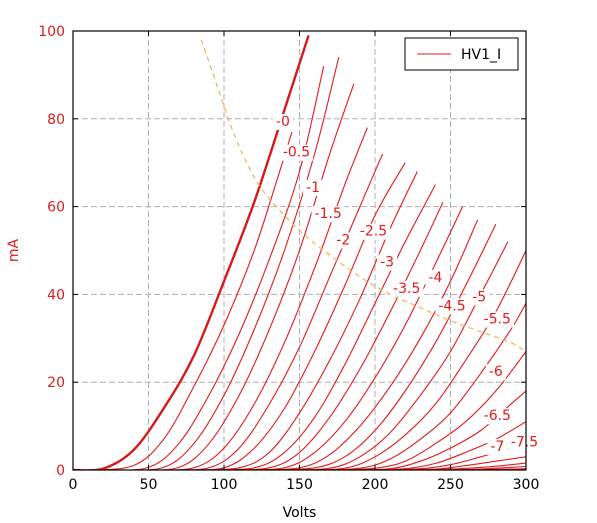  I want to click on curve-label: -6, so click(495, 372).